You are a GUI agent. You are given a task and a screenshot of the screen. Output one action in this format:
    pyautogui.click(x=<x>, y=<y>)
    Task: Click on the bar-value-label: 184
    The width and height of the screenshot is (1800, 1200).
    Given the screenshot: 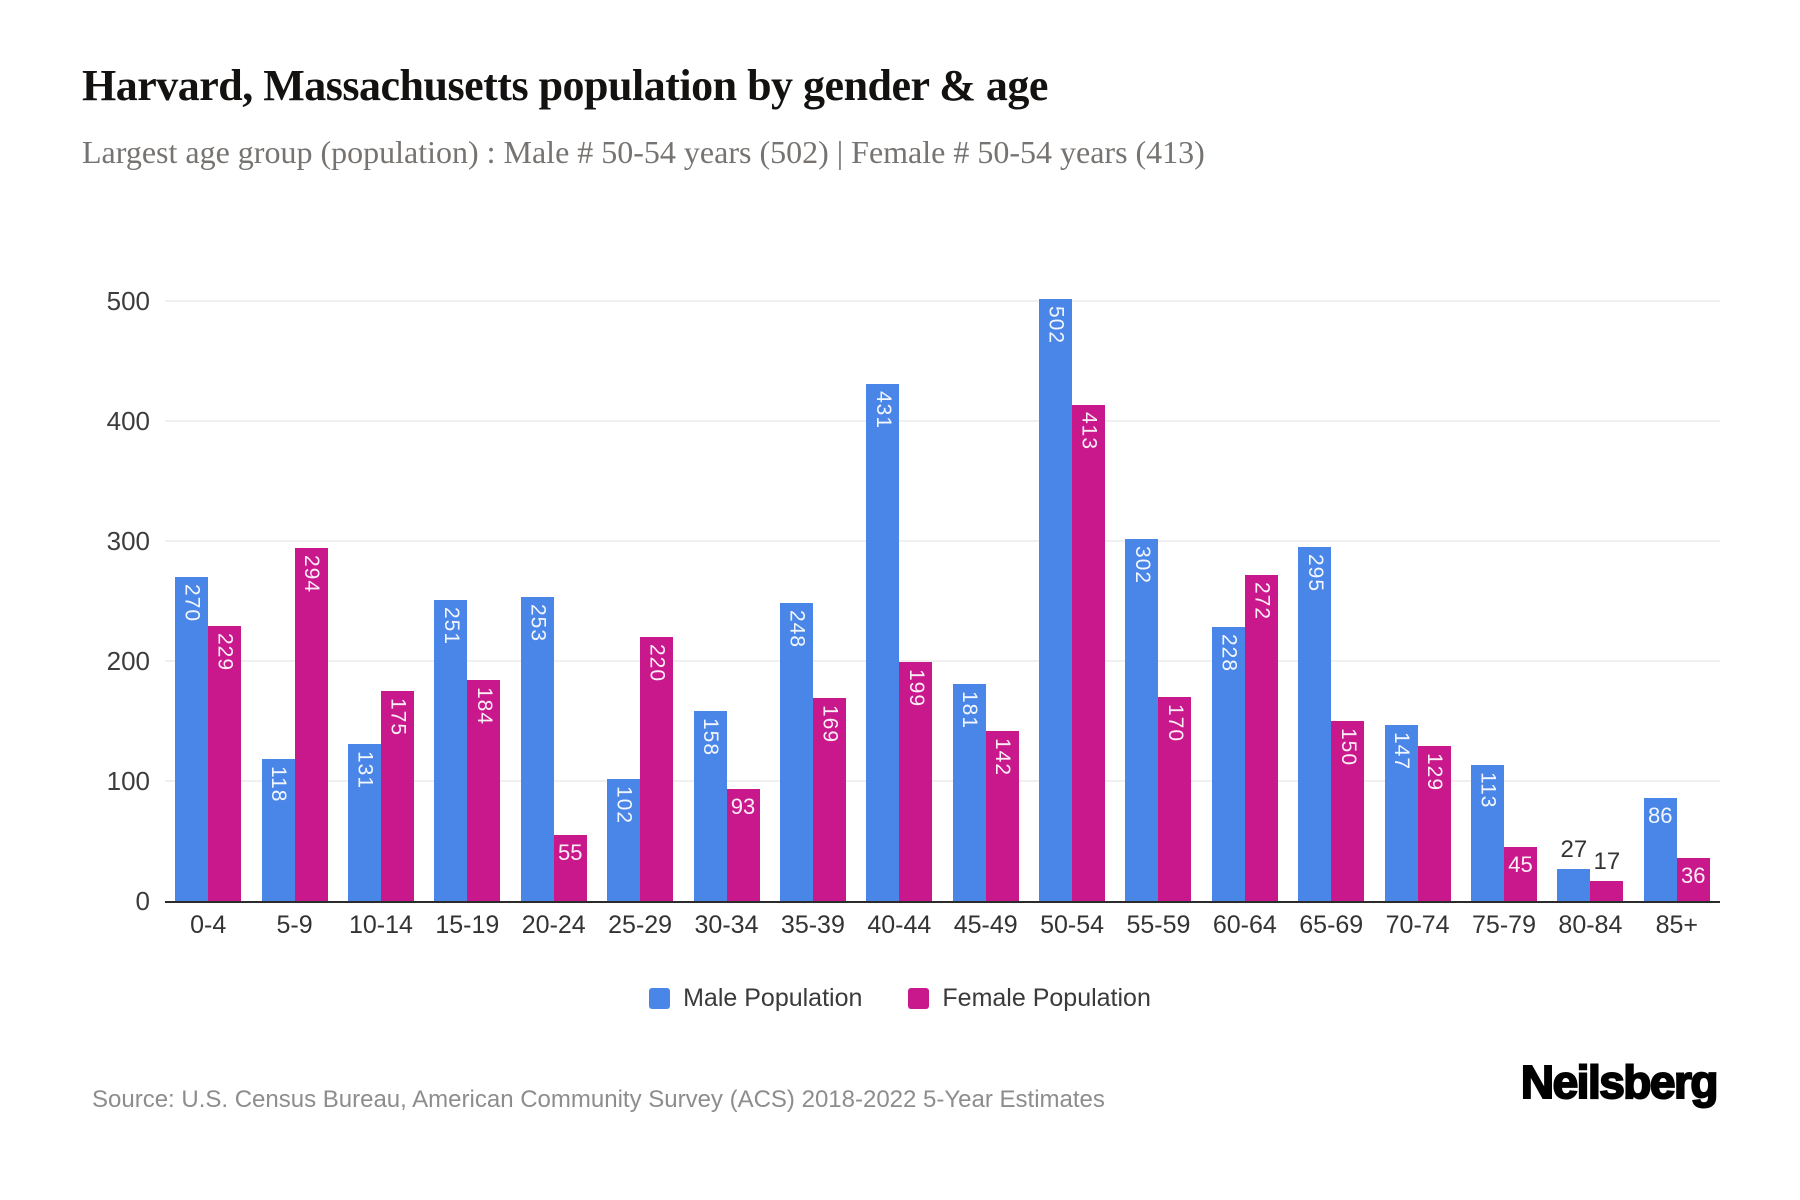 What is the action you would take?
    pyautogui.click(x=484, y=706)
    